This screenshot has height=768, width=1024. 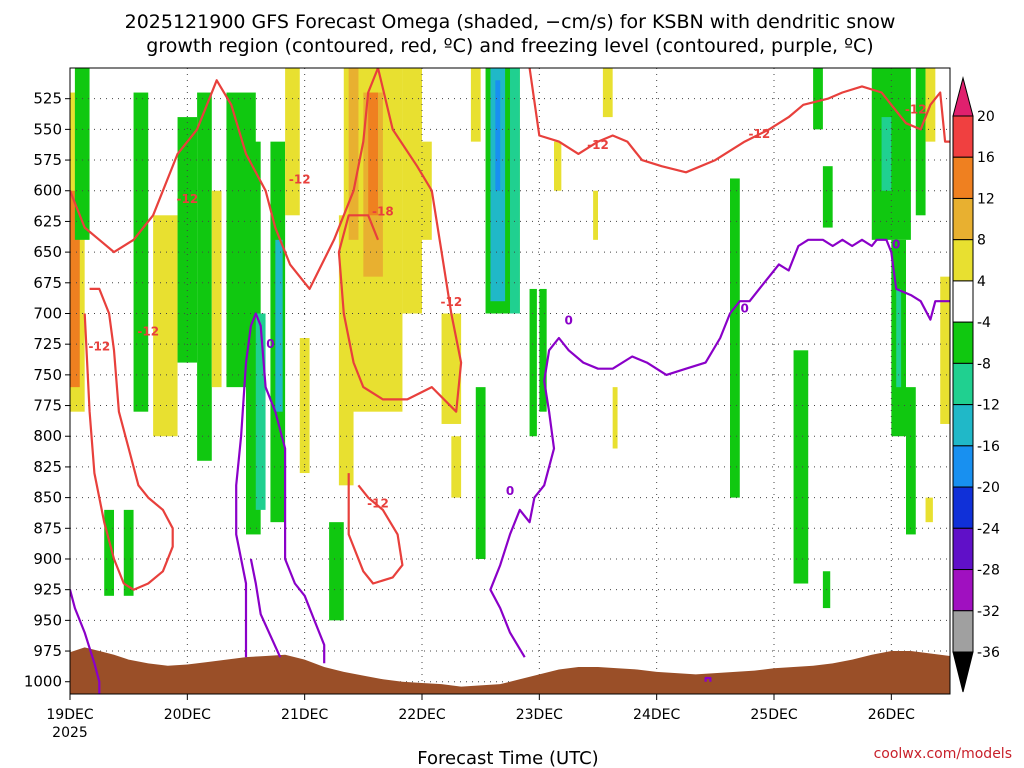 I want to click on x-tick-label: 24DEC, so click(x=656, y=715).